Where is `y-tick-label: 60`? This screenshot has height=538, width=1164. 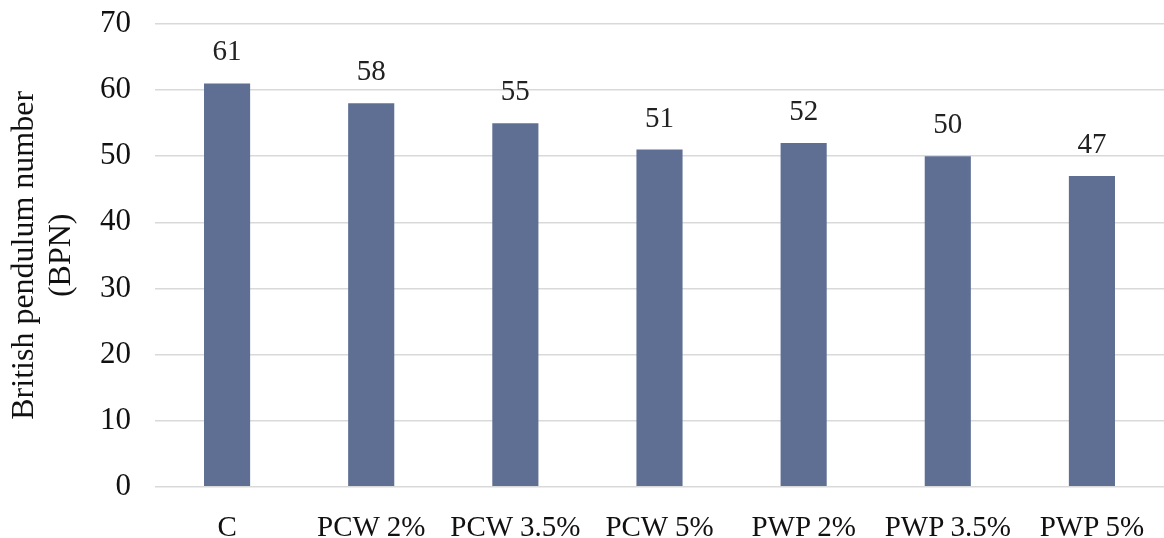 y-tick-label: 60 is located at coordinates (115, 88).